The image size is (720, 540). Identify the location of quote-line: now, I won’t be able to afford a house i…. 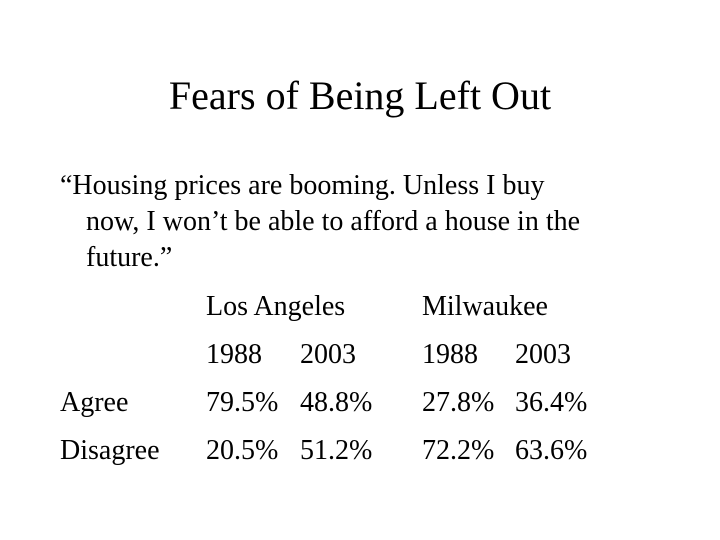
(333, 221).